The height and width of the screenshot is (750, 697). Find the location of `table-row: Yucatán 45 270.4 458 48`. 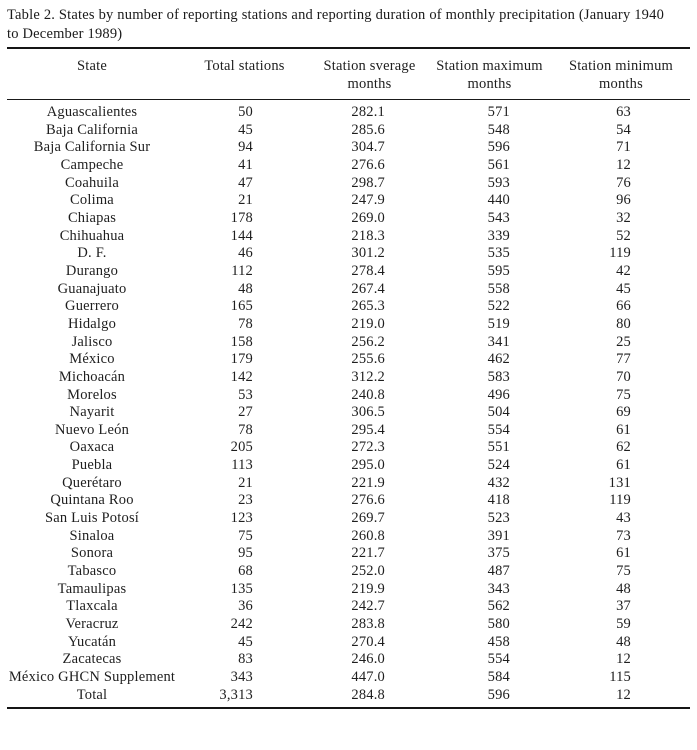

table-row: Yucatán 45 270.4 458 48 is located at coordinates (348, 643).